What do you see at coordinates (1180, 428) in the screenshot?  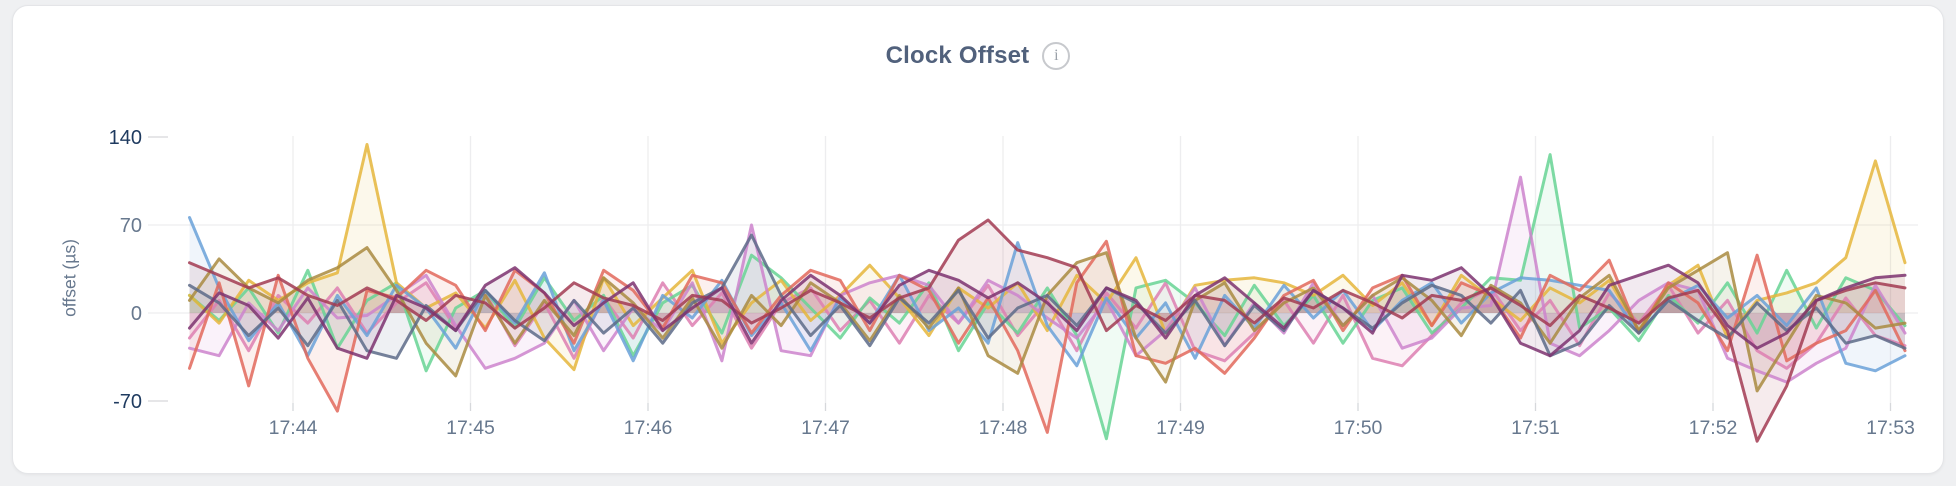 I see `x-tick-label: 17:49` at bounding box center [1180, 428].